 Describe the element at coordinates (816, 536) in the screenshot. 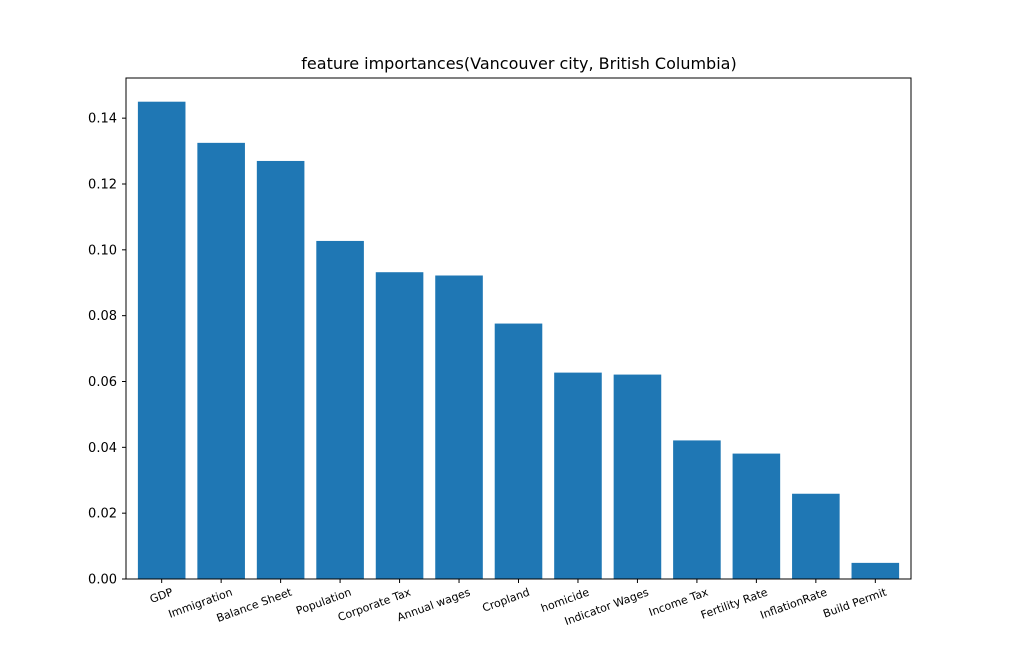

I see `bar-inflationrate` at that location.